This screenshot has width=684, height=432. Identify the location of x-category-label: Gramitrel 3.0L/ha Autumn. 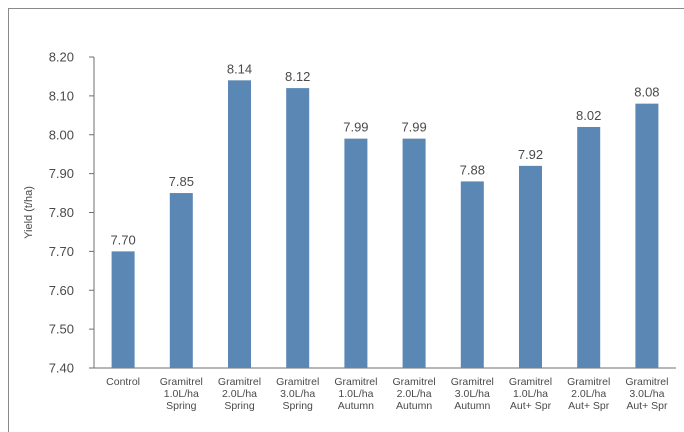
(472, 394).